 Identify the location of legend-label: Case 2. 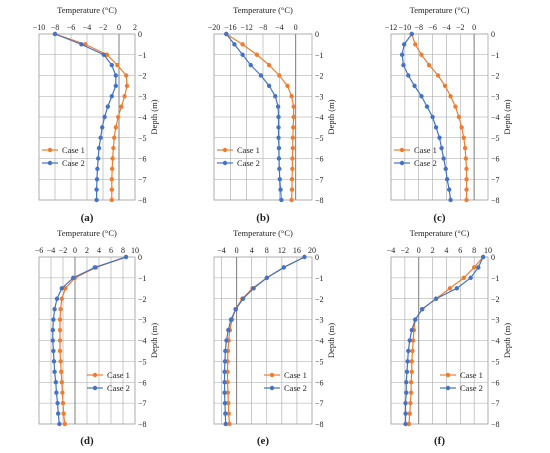
(295, 388).